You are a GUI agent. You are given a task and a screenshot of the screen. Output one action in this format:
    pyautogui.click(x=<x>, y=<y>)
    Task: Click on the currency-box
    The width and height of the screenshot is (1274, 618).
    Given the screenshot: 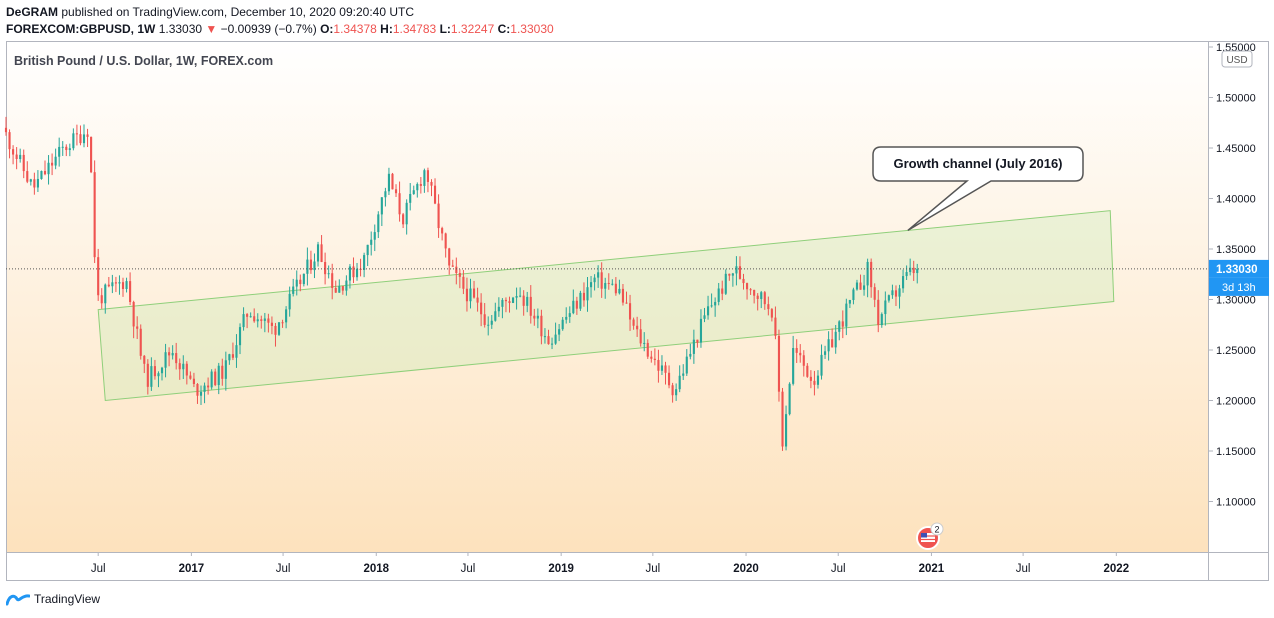 What is the action you would take?
    pyautogui.click(x=1237, y=59)
    